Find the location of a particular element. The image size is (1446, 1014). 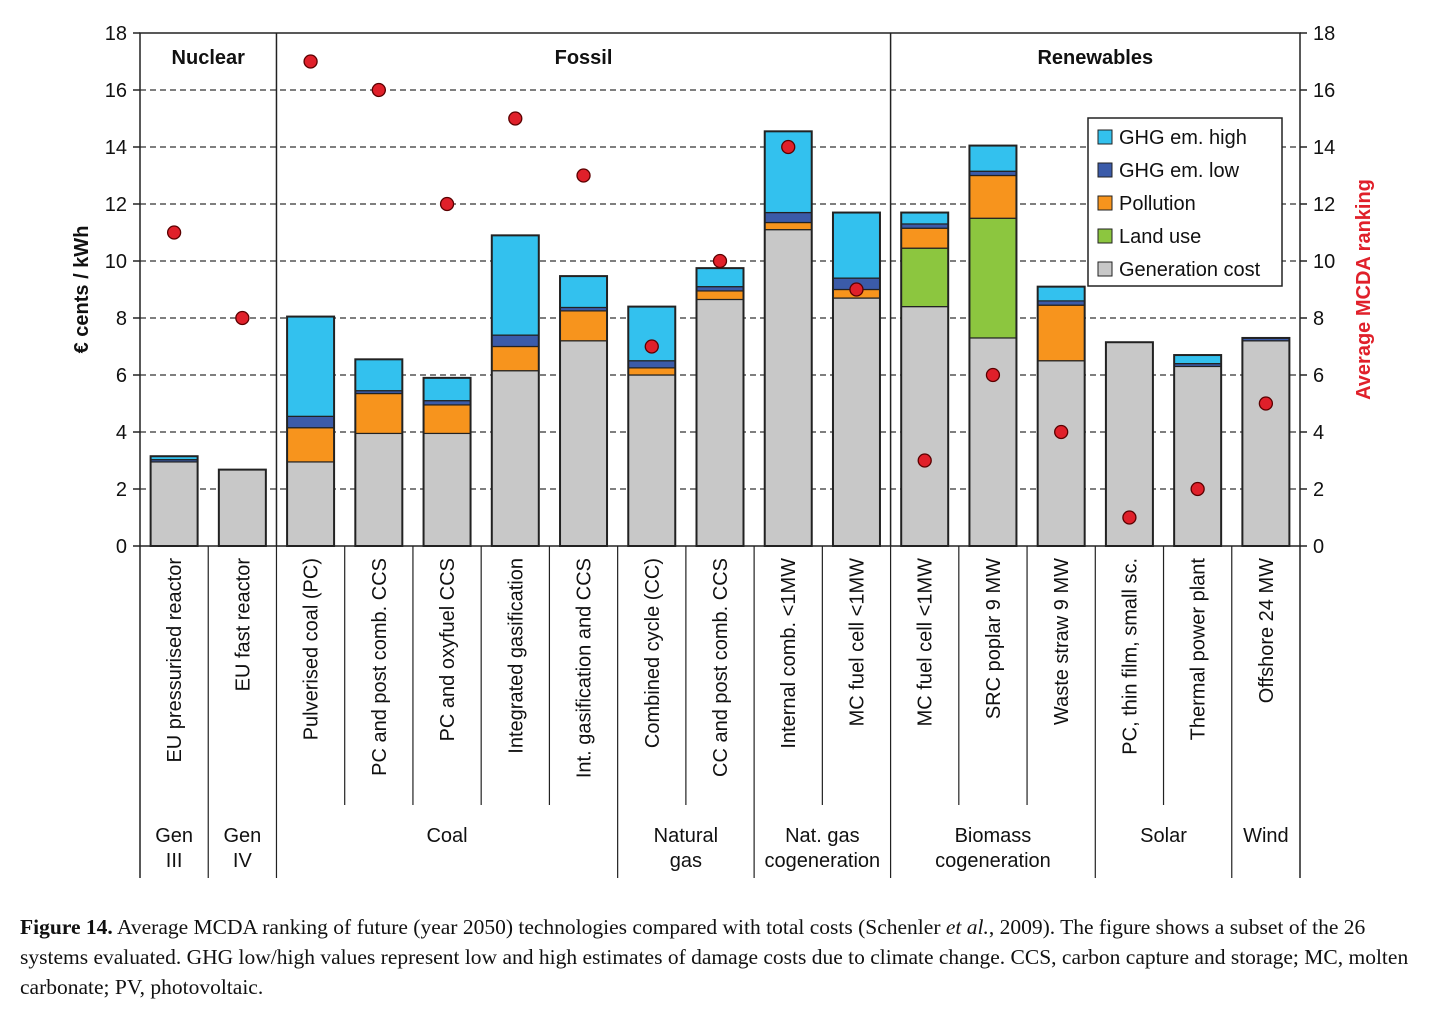

group-label-line1: Biomass is located at coordinates (993, 836).